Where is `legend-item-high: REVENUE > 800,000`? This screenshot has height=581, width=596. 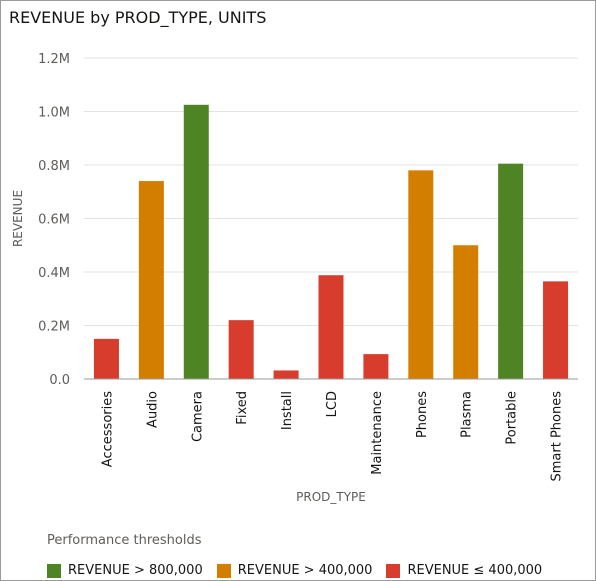
legend-item-high: REVENUE > 800,000 is located at coordinates (125, 570).